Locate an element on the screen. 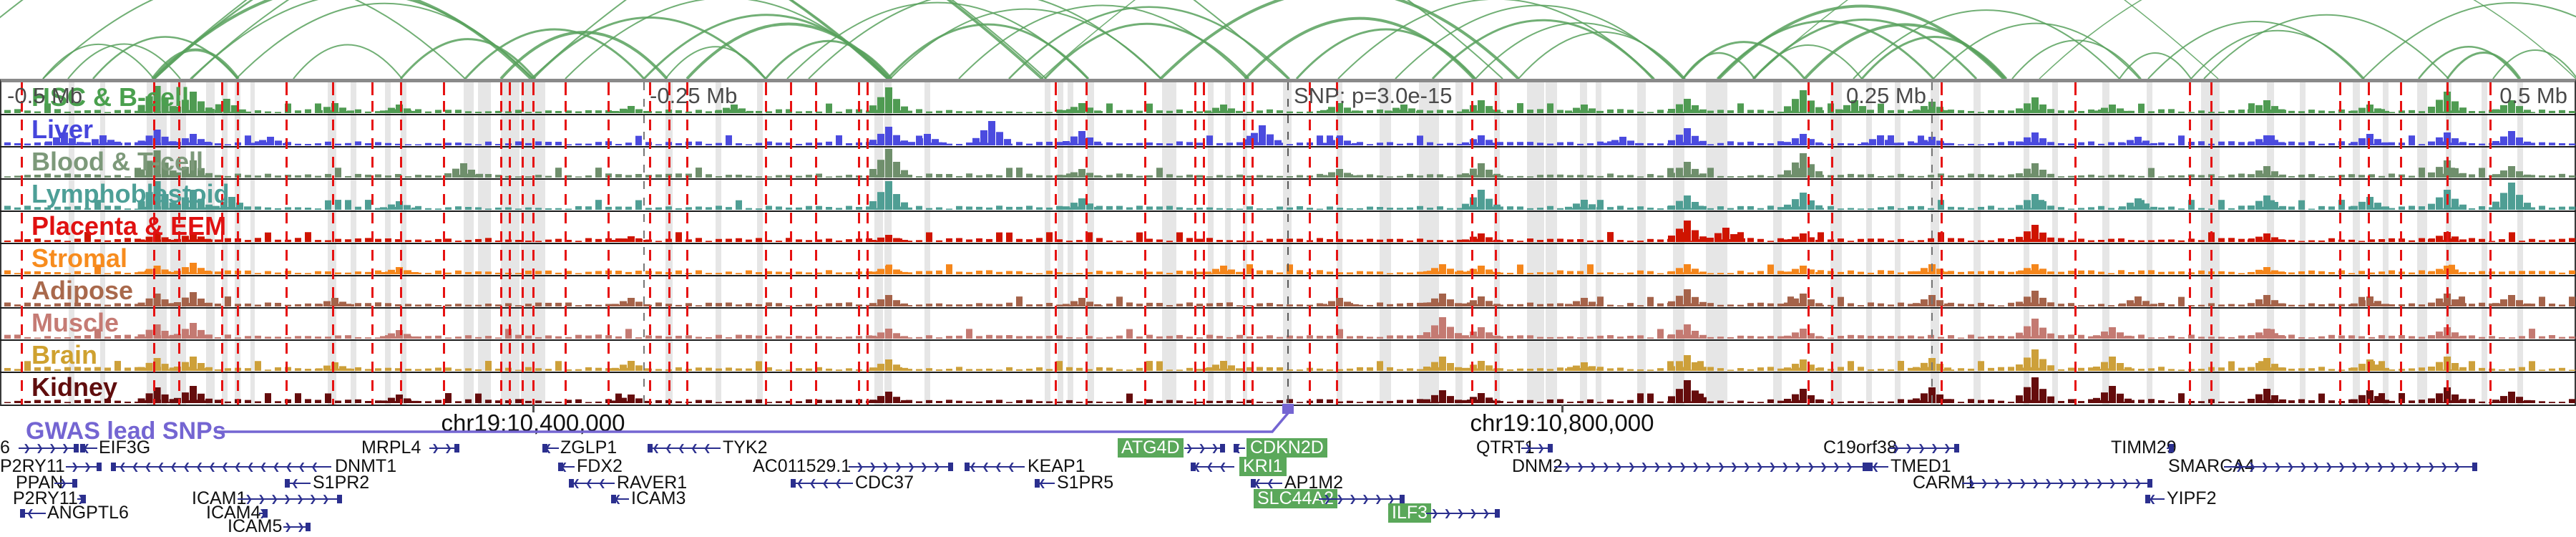 This screenshot has width=2576, height=537. gene-label: ZGLP1 is located at coordinates (589, 447).